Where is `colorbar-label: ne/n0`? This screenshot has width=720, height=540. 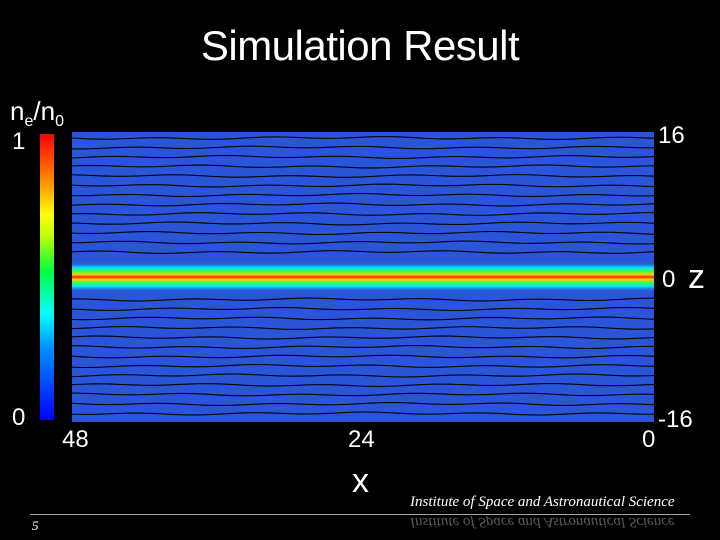 colorbar-label: ne/n0 is located at coordinates (37, 113).